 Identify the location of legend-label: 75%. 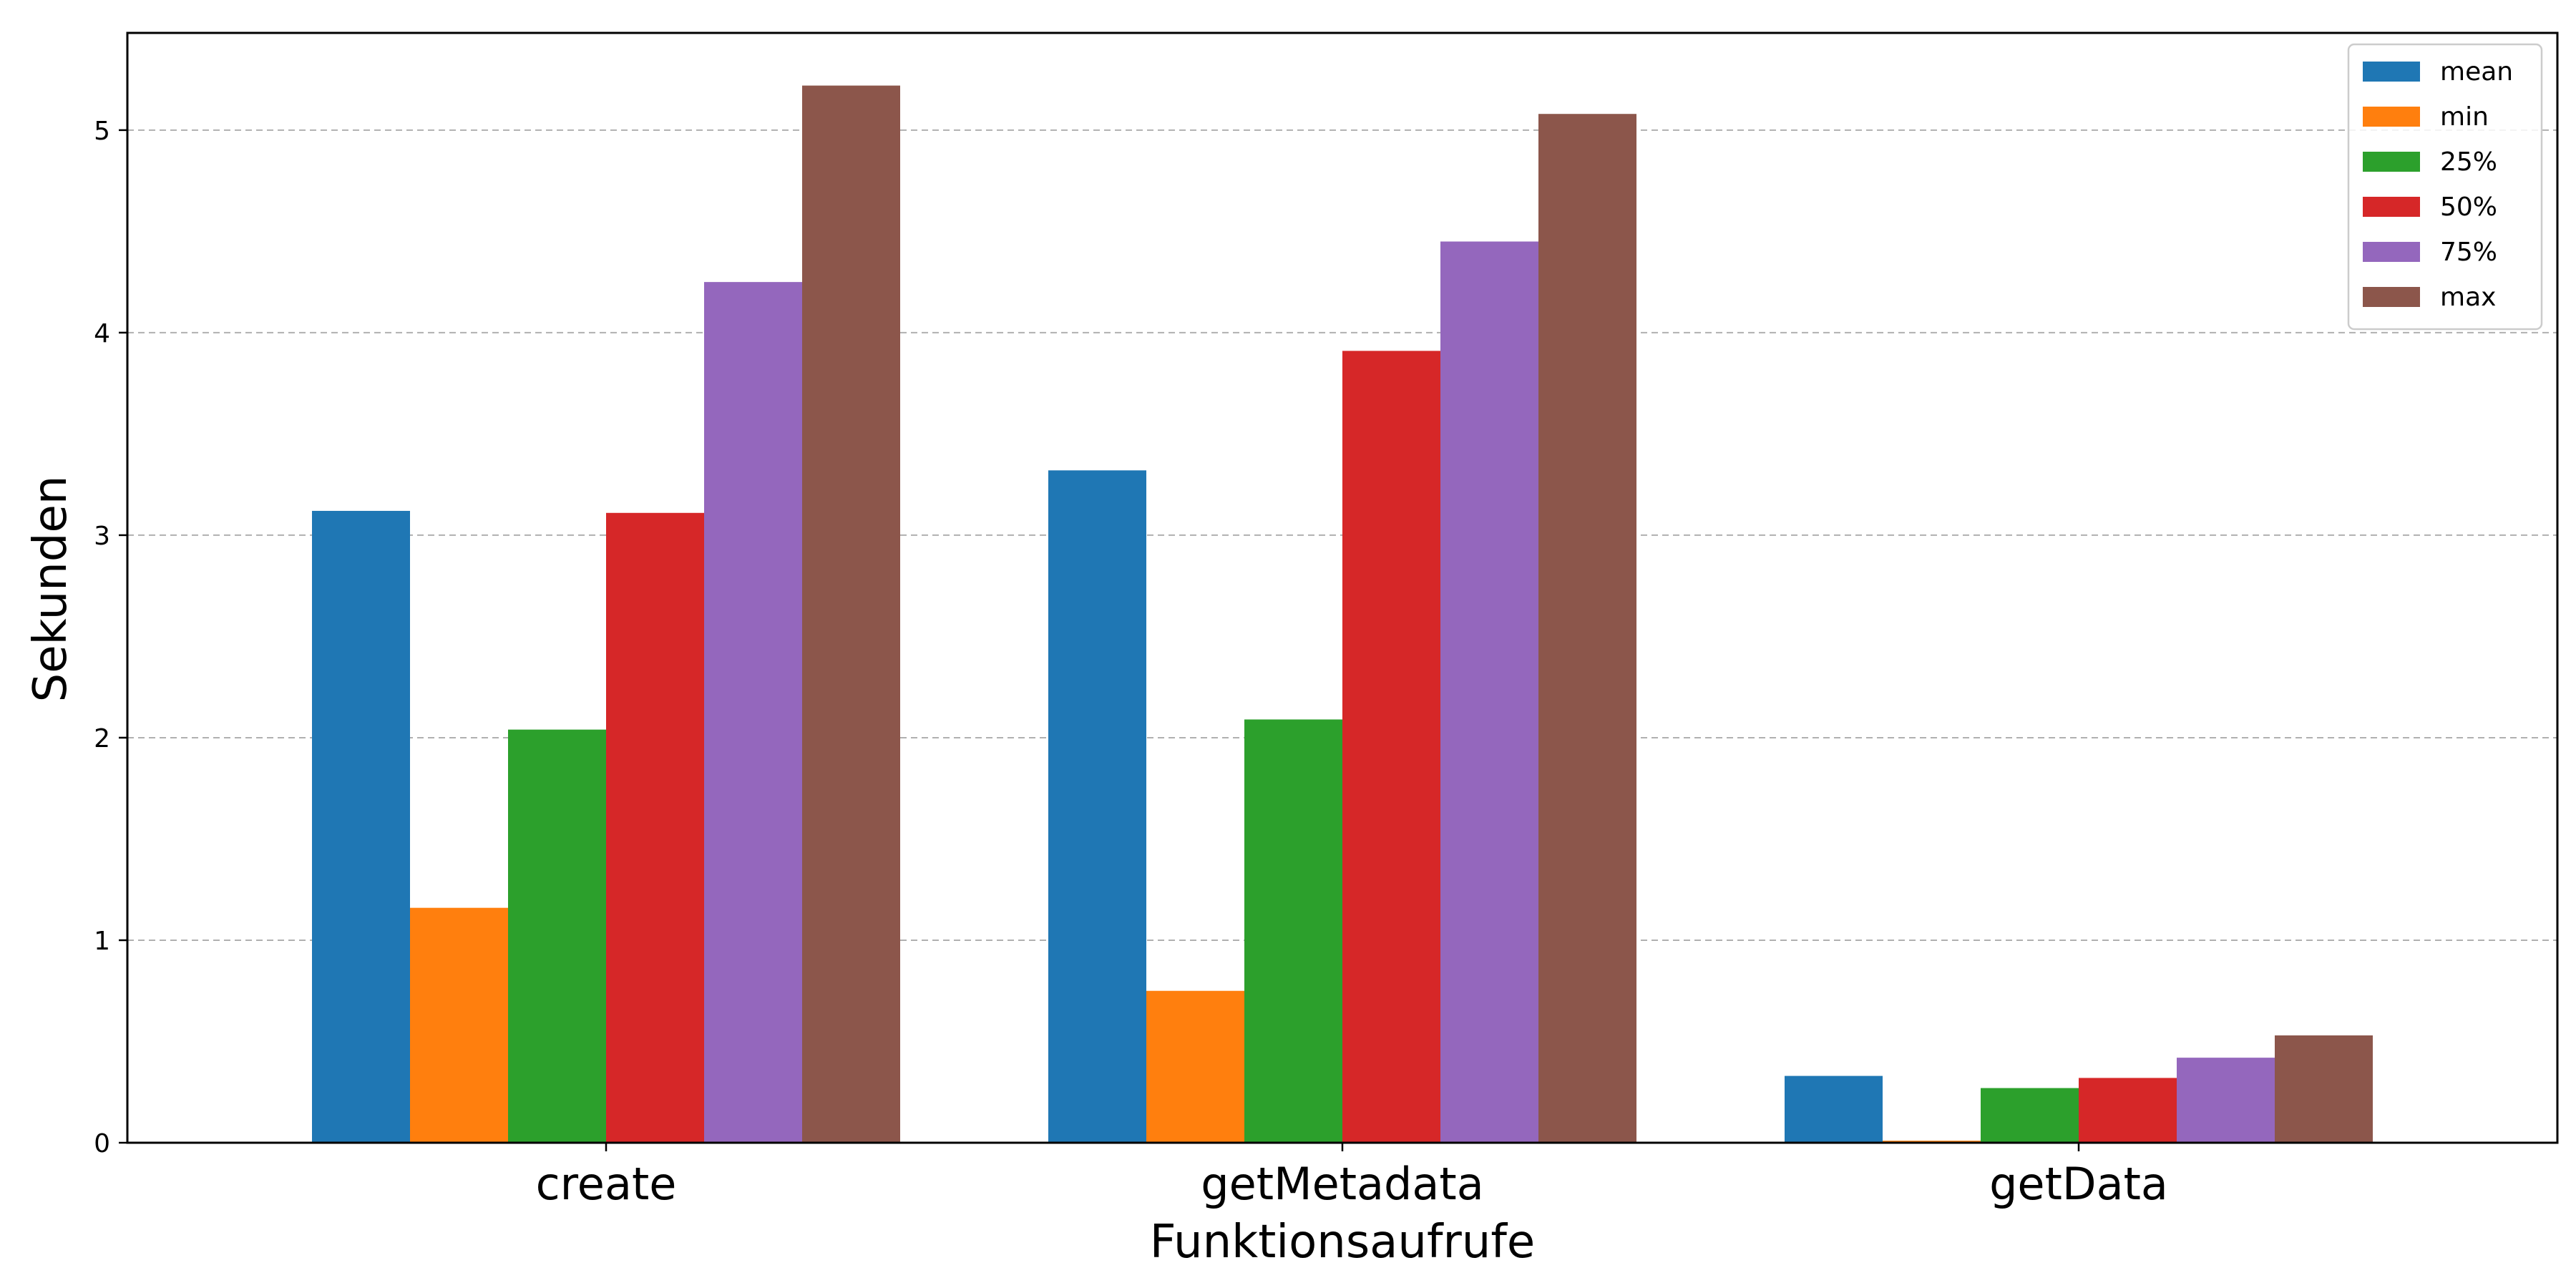
(2468, 252).